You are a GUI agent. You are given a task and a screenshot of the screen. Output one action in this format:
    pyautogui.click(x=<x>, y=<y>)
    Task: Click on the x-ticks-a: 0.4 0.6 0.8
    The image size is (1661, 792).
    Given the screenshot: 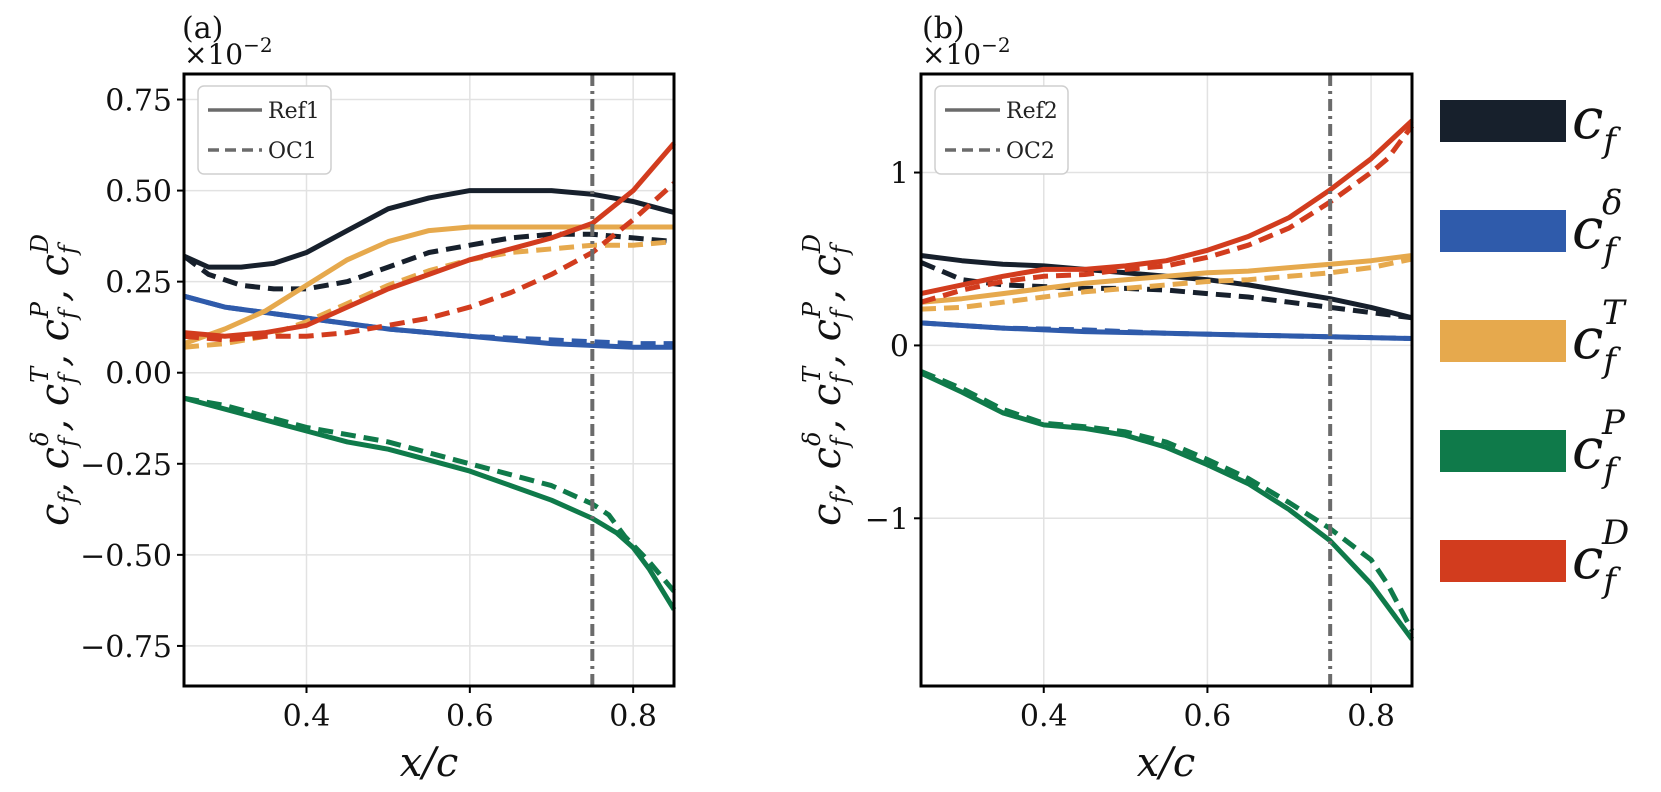 What is the action you would take?
    pyautogui.click(x=470, y=710)
    